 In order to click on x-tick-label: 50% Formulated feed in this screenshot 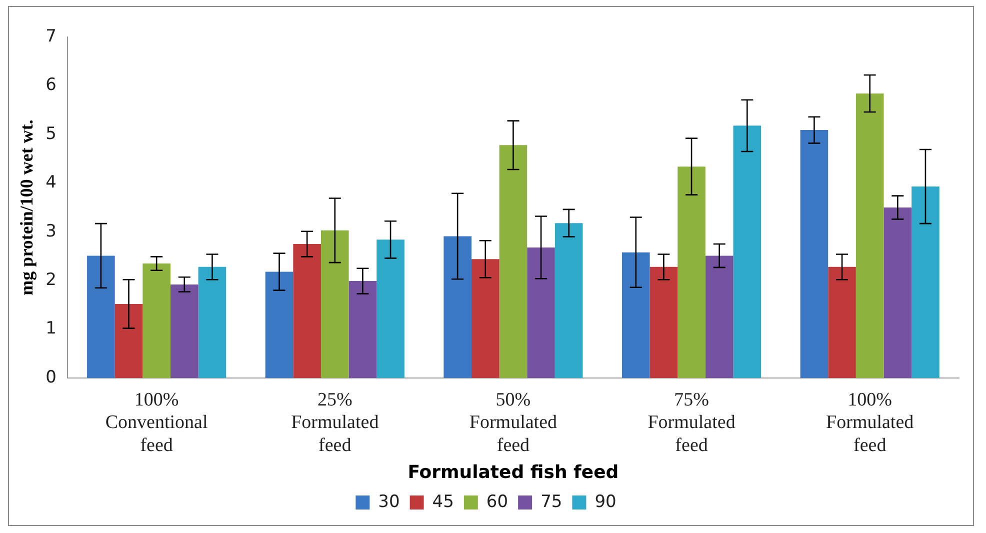, I will do `click(513, 422)`.